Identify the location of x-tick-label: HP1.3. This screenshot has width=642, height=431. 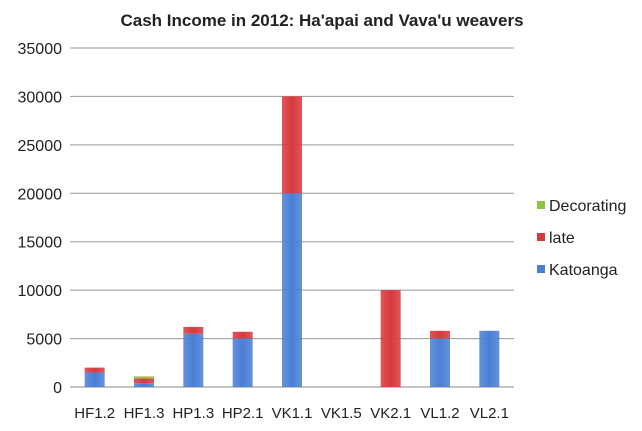
(193, 413).